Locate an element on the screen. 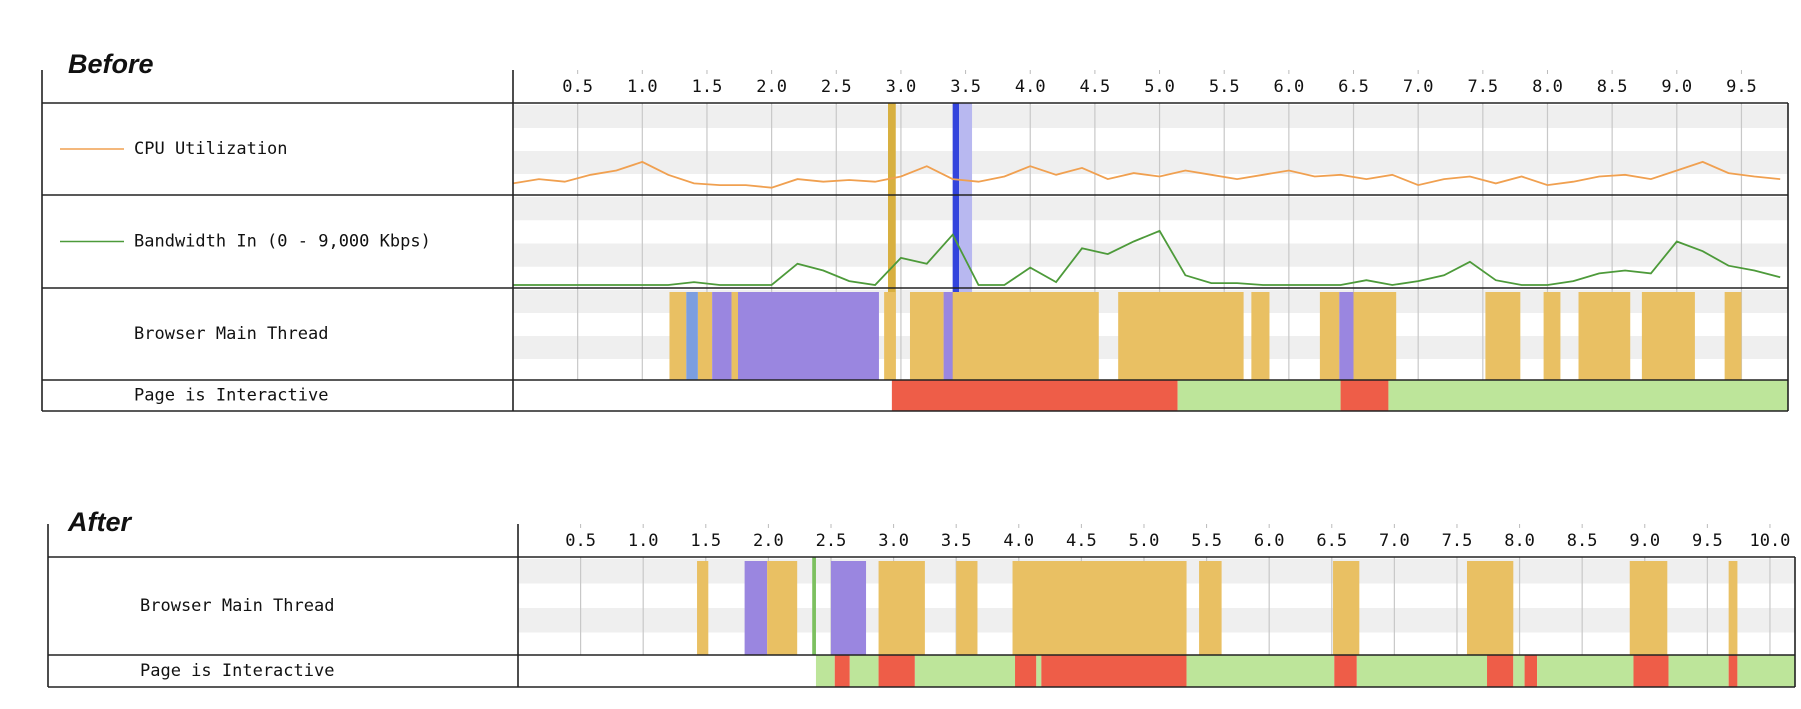  row-label: CPU Utilization is located at coordinates (211, 149).